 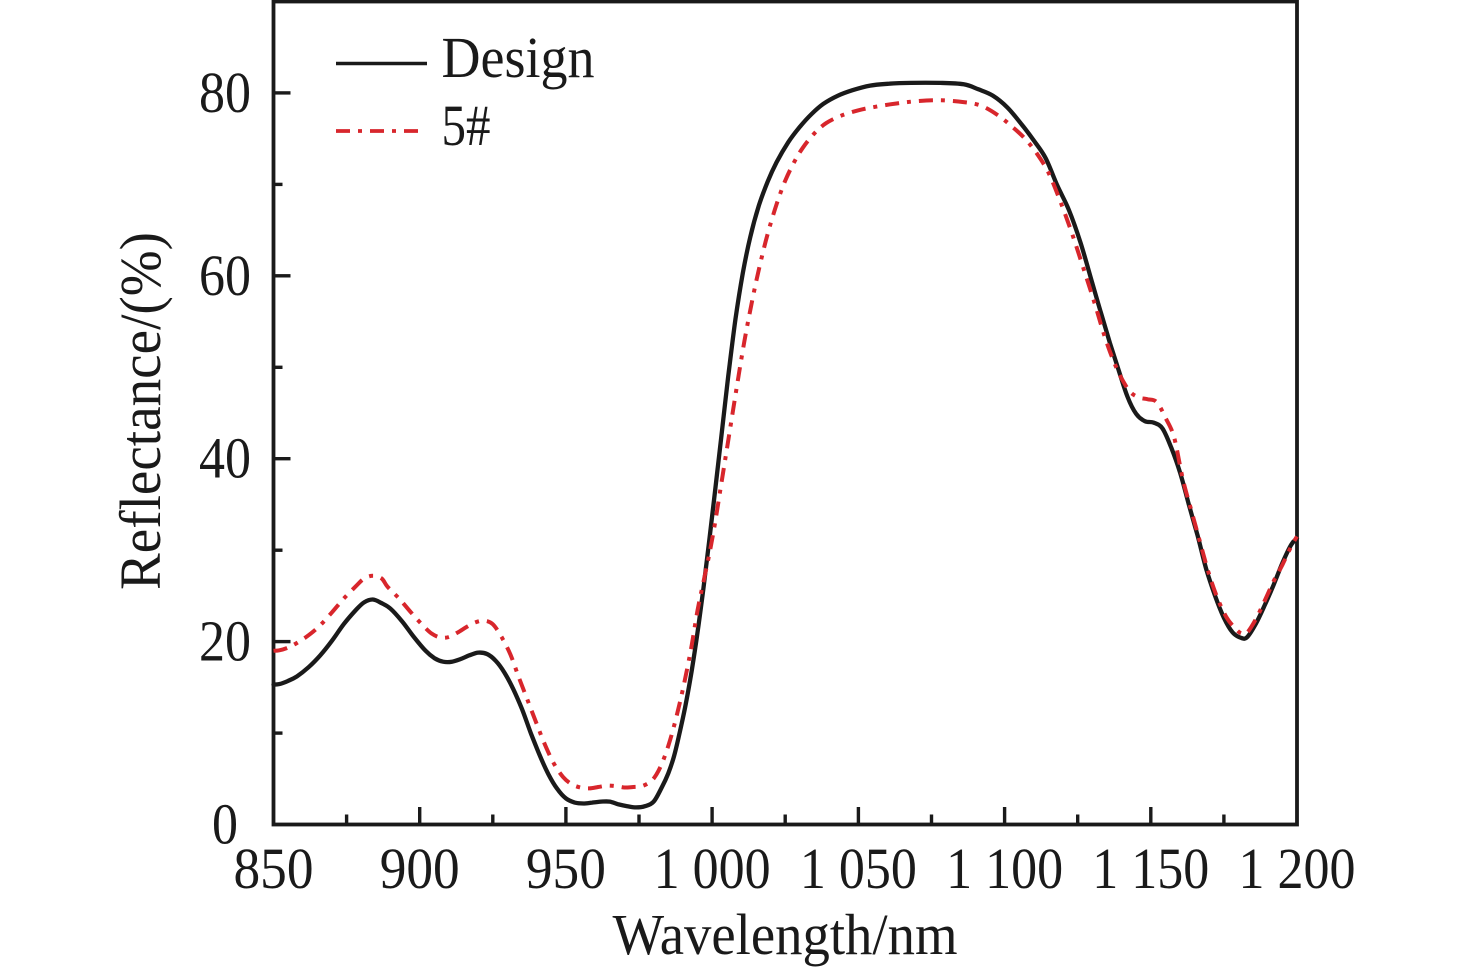 What do you see at coordinates (225, 458) in the screenshot?
I see `svg-text: 40` at bounding box center [225, 458].